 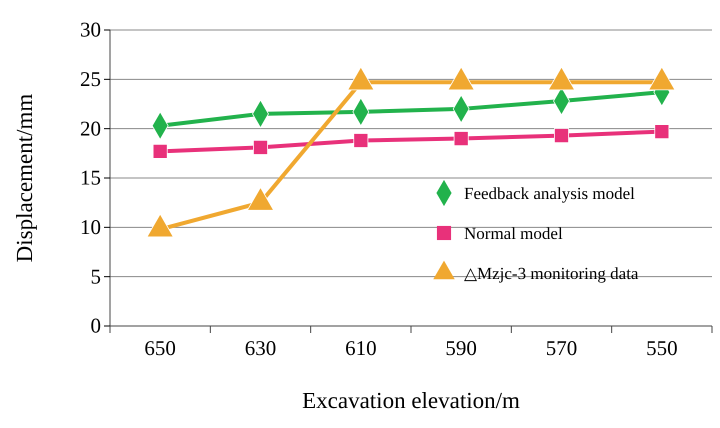 I want to click on x-tick-label: 630, so click(x=260, y=348).